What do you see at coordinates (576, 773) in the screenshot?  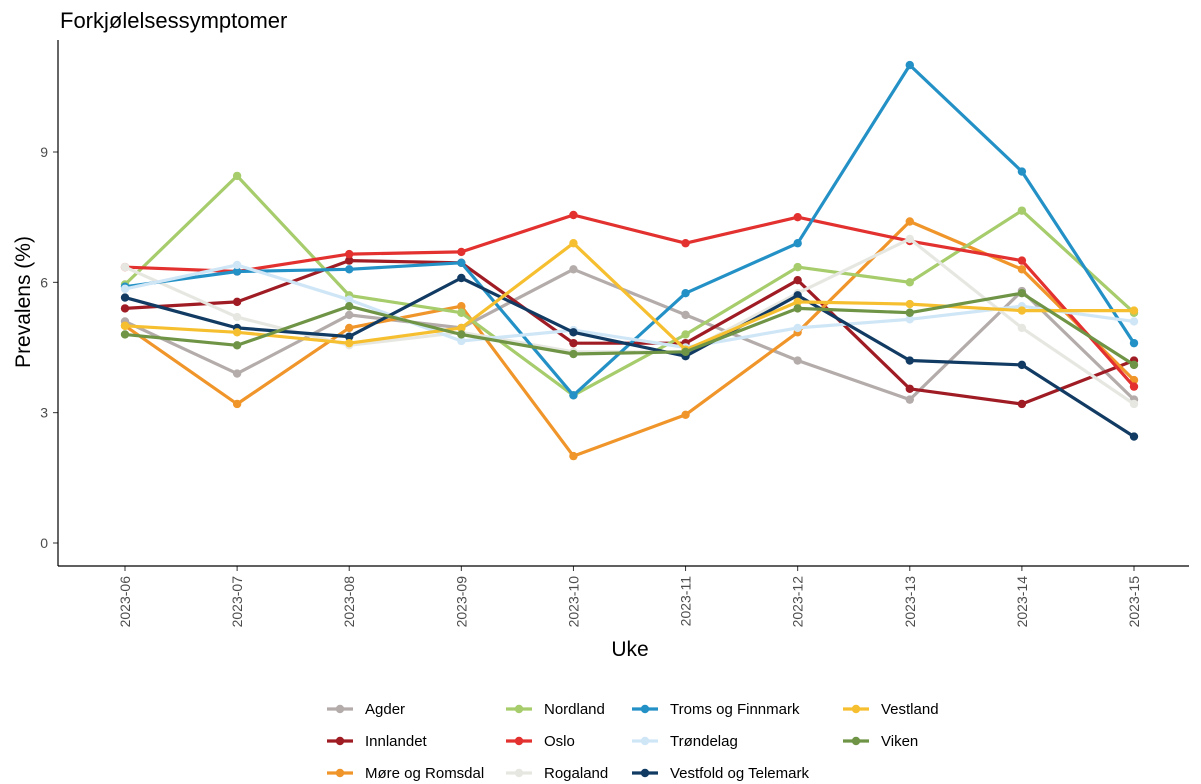 I see `legend-label: Rogaland` at bounding box center [576, 773].